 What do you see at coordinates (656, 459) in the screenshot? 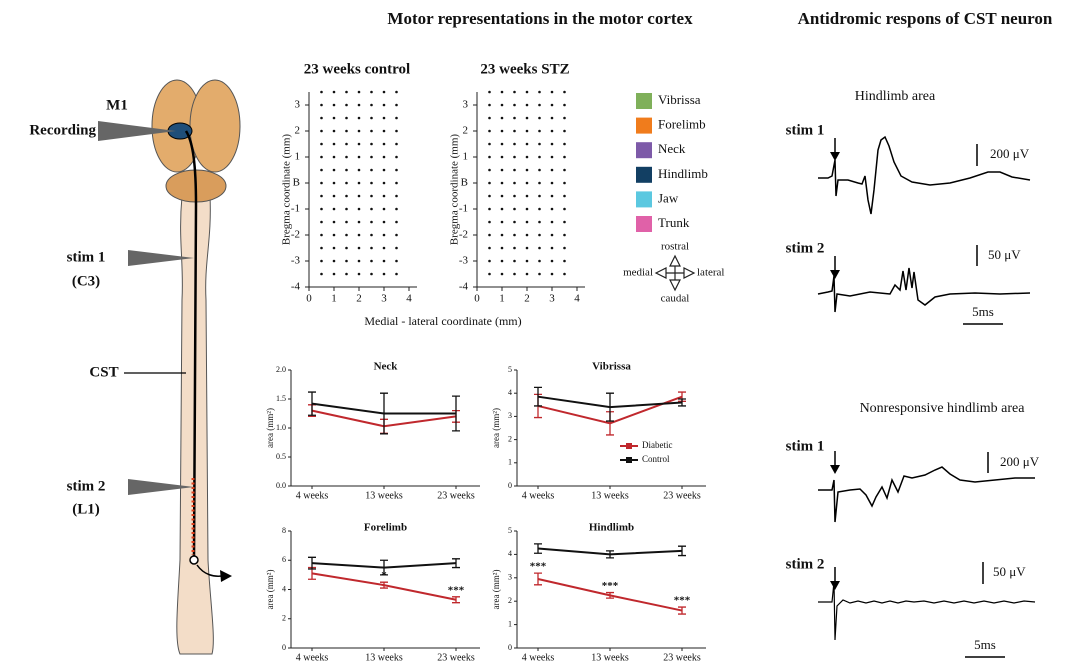
I see `legend-label: Control` at bounding box center [656, 459].